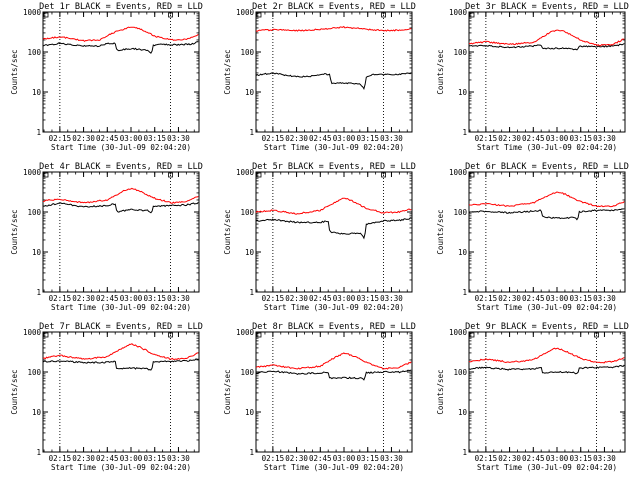  I want to click on chart-title: Det 3r BLACK = Events, RED = LLD, so click(547, 7).